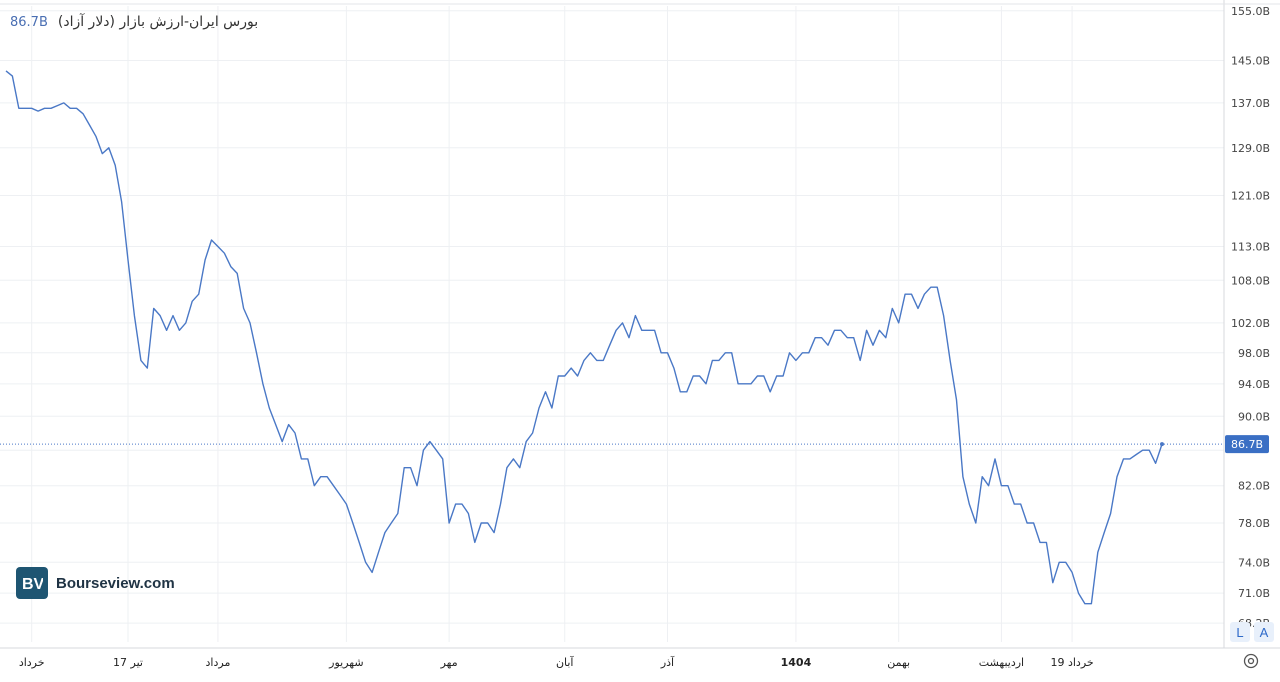 The width and height of the screenshot is (1280, 682). I want to click on last-point, so click(1162, 444).